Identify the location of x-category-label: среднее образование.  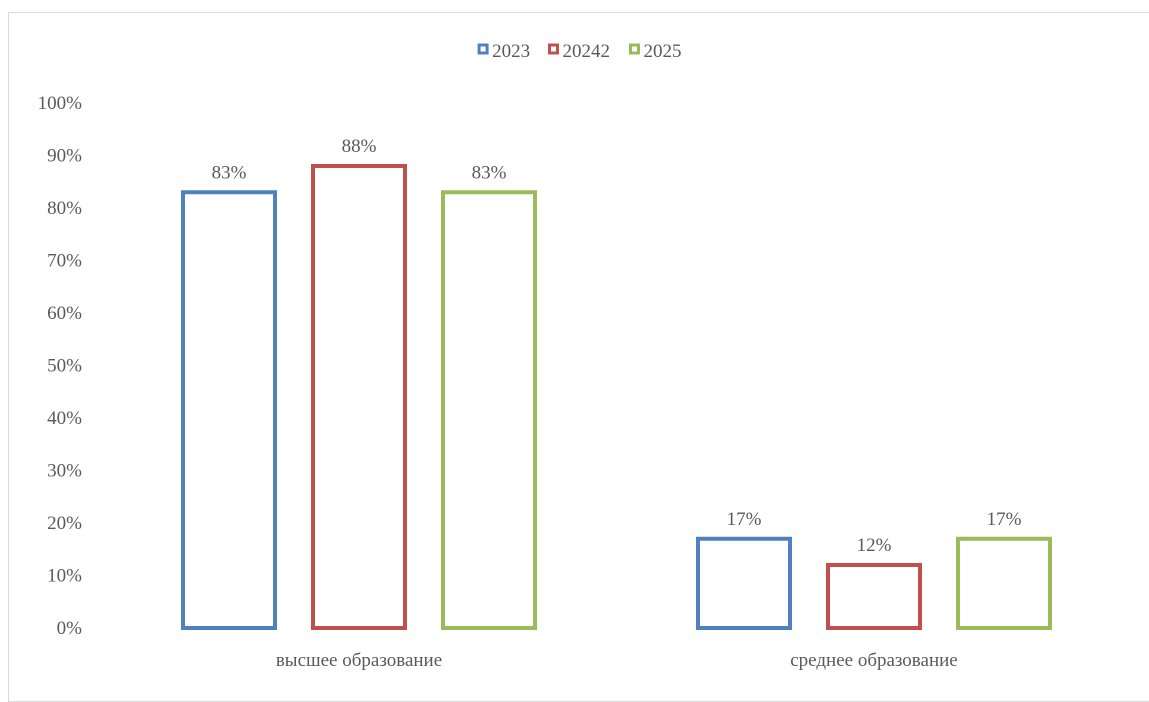
(873, 660).